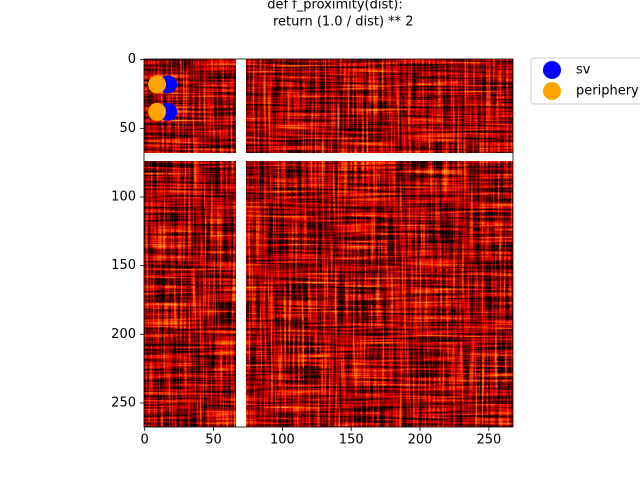  I want to click on chart-title: def f_proximity(dist):, so click(335, 6).